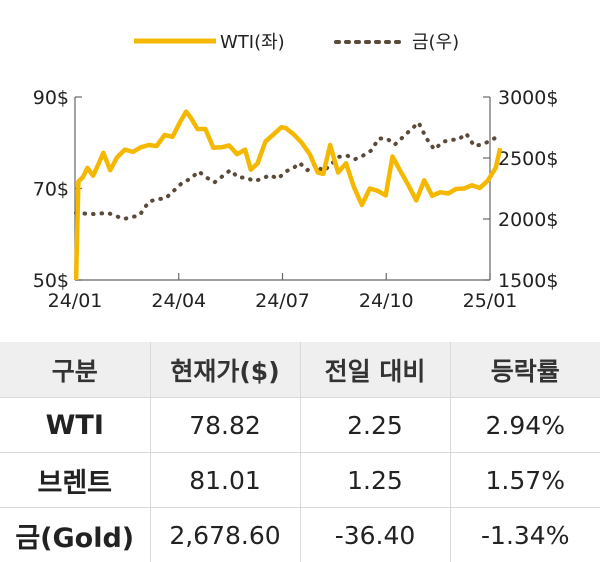 This screenshot has width=600, height=562. Describe the element at coordinates (51, 98) in the screenshot. I see `left-y-tick-label: 90$` at that location.